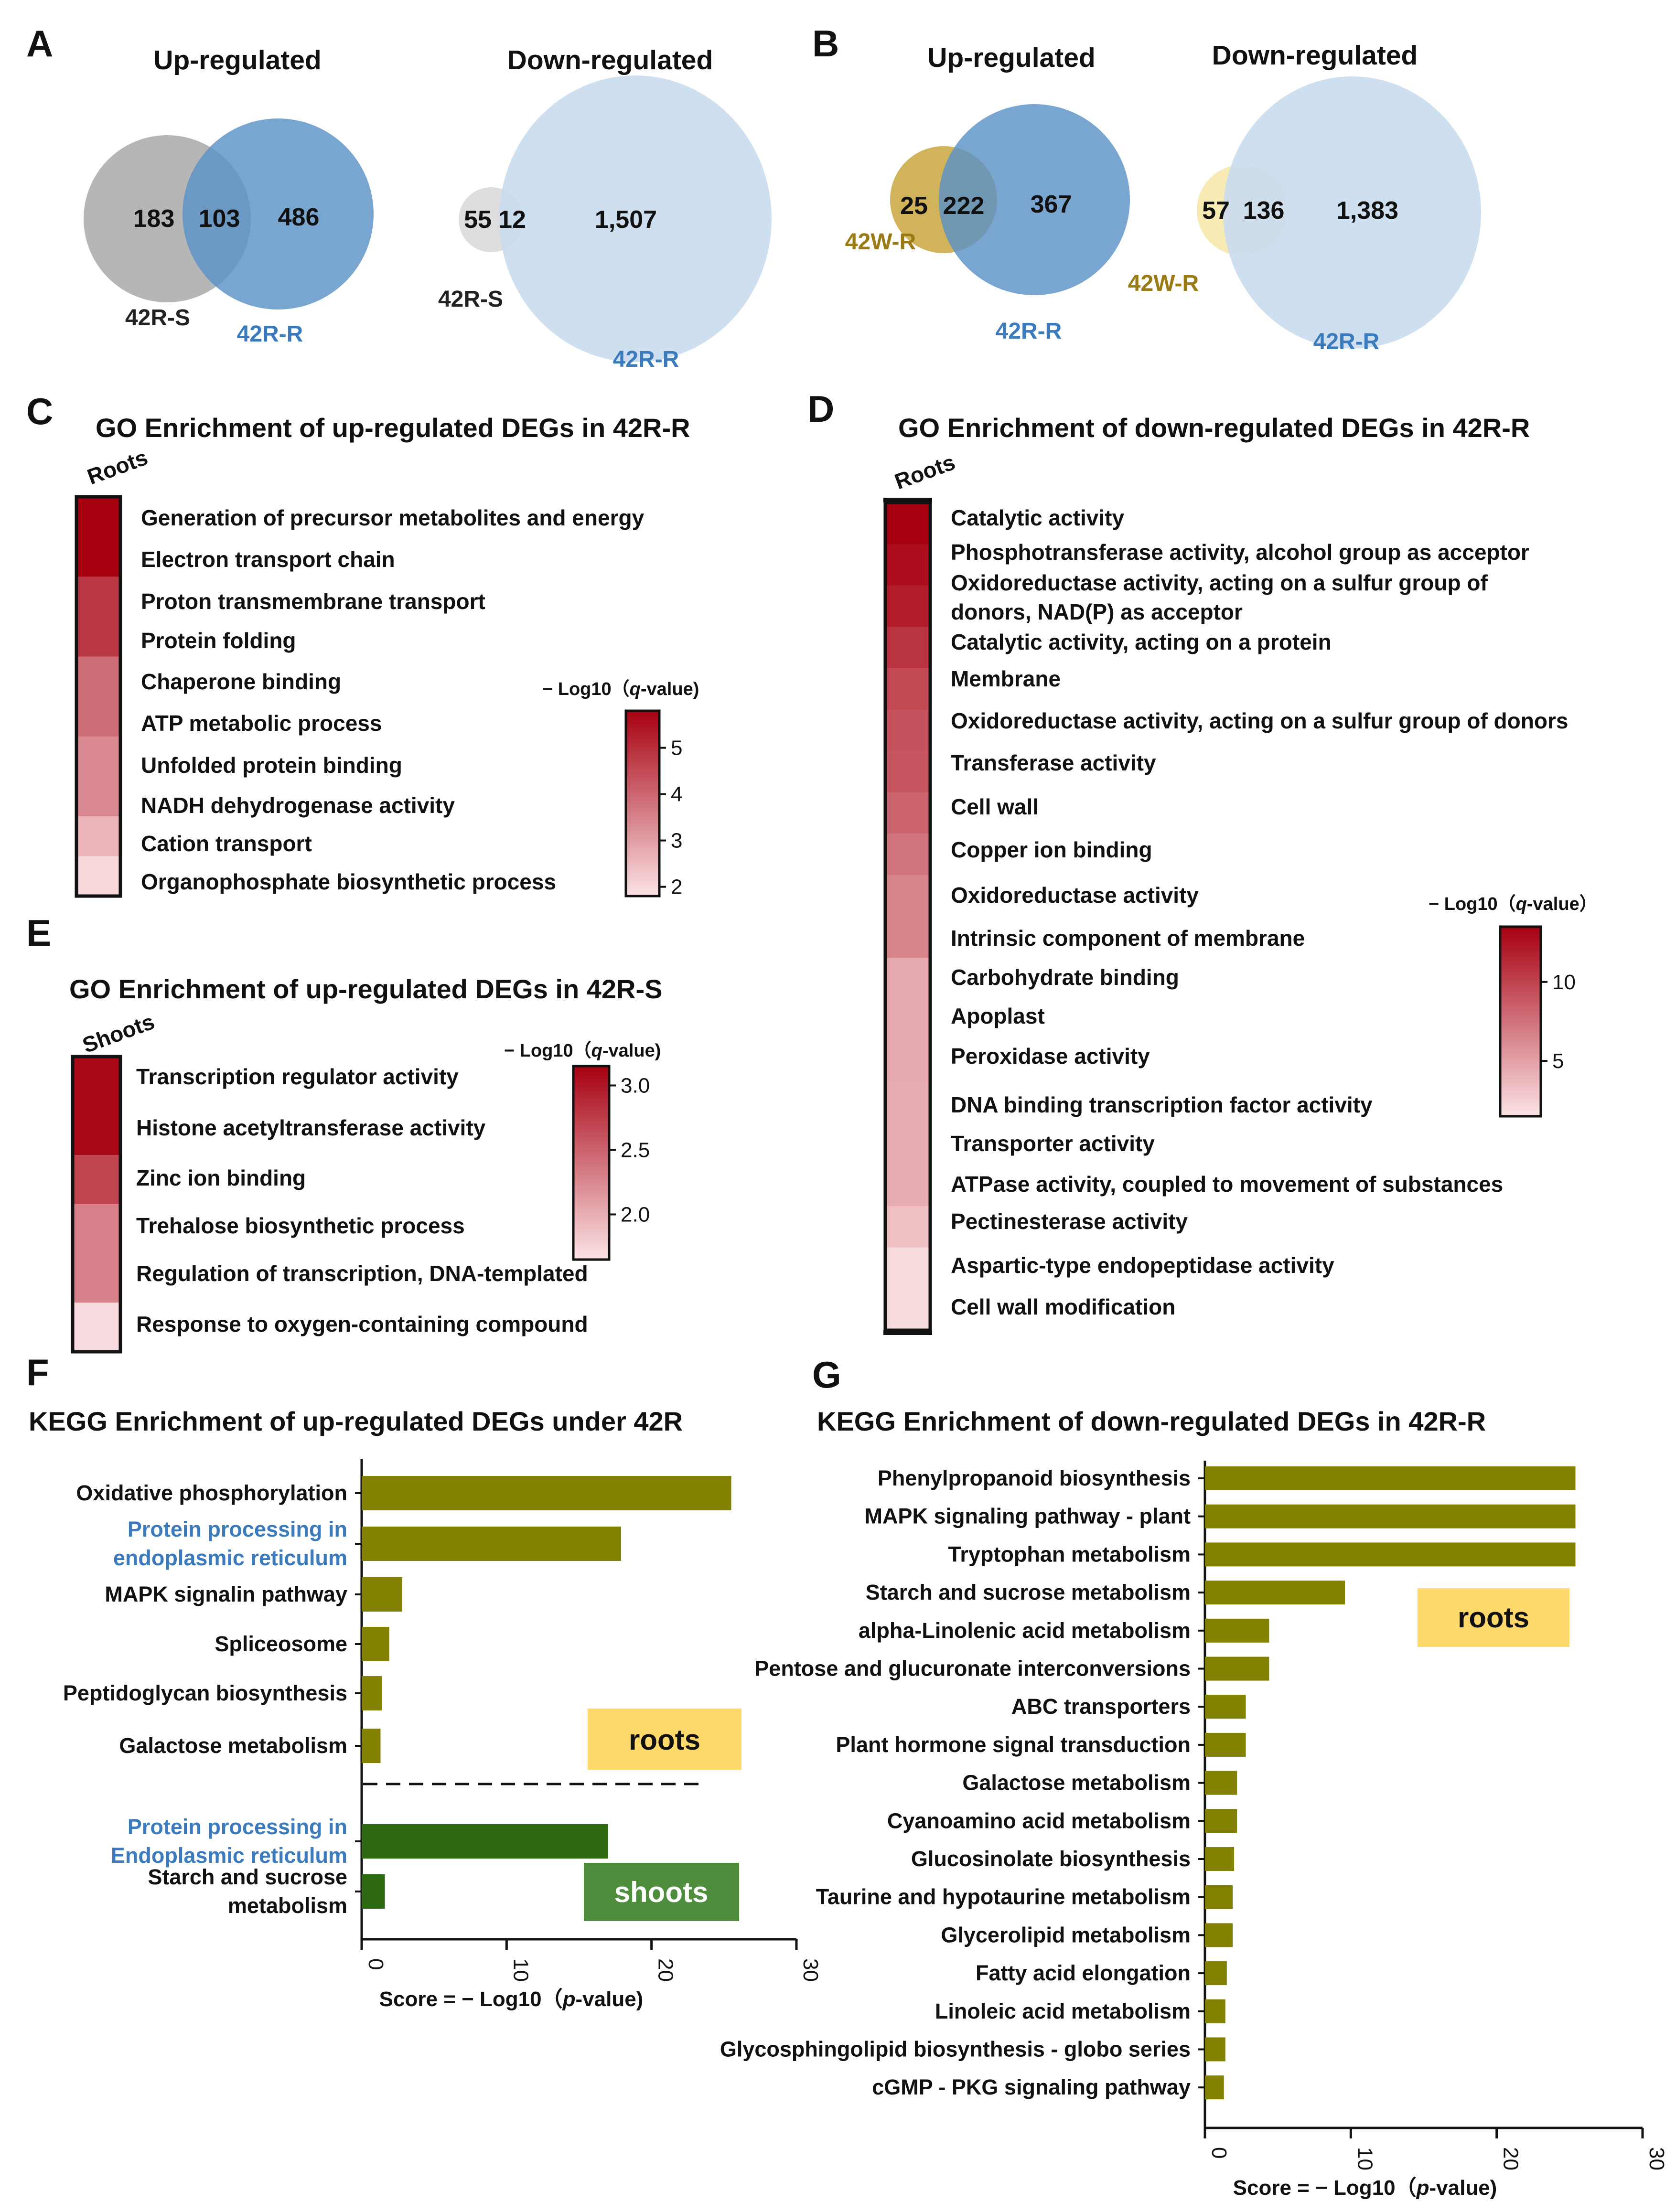 The image size is (1676, 2212). What do you see at coordinates (218, 640) in the screenshot?
I see `heat-row-label: Protein folding` at bounding box center [218, 640].